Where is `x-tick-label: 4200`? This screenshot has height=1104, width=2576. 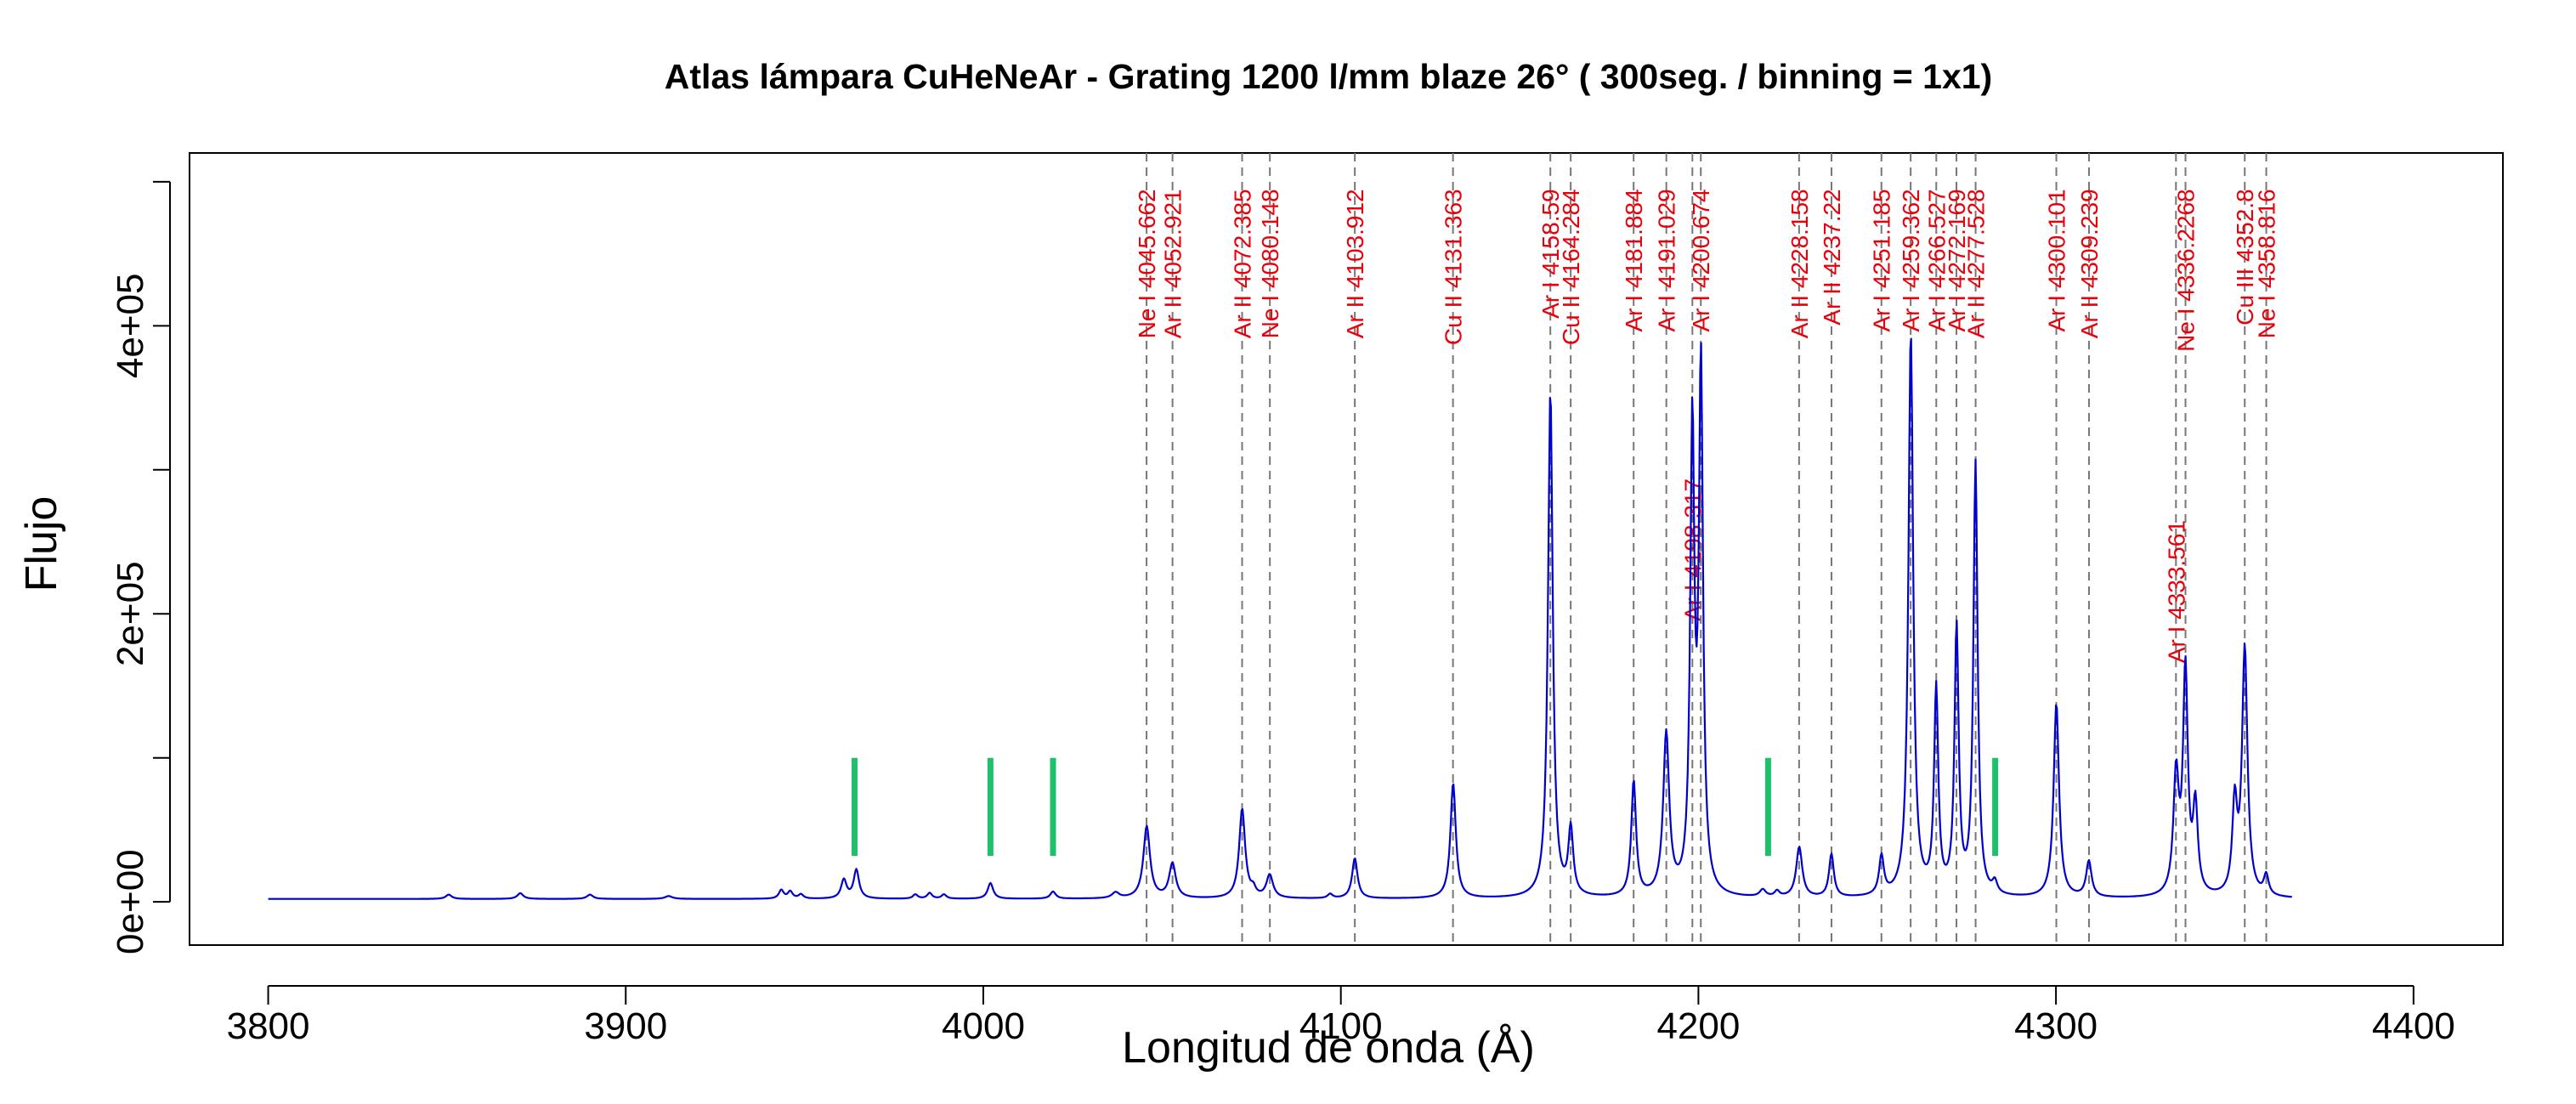
x-tick-label: 4200 is located at coordinates (1698, 1026).